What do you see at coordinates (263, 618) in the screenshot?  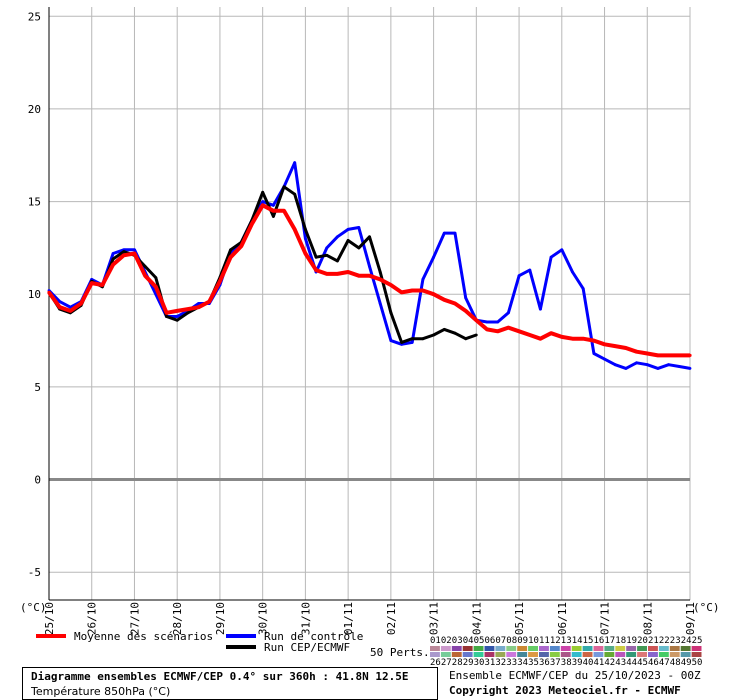 I see `x-tick-label: 30/10` at bounding box center [263, 618].